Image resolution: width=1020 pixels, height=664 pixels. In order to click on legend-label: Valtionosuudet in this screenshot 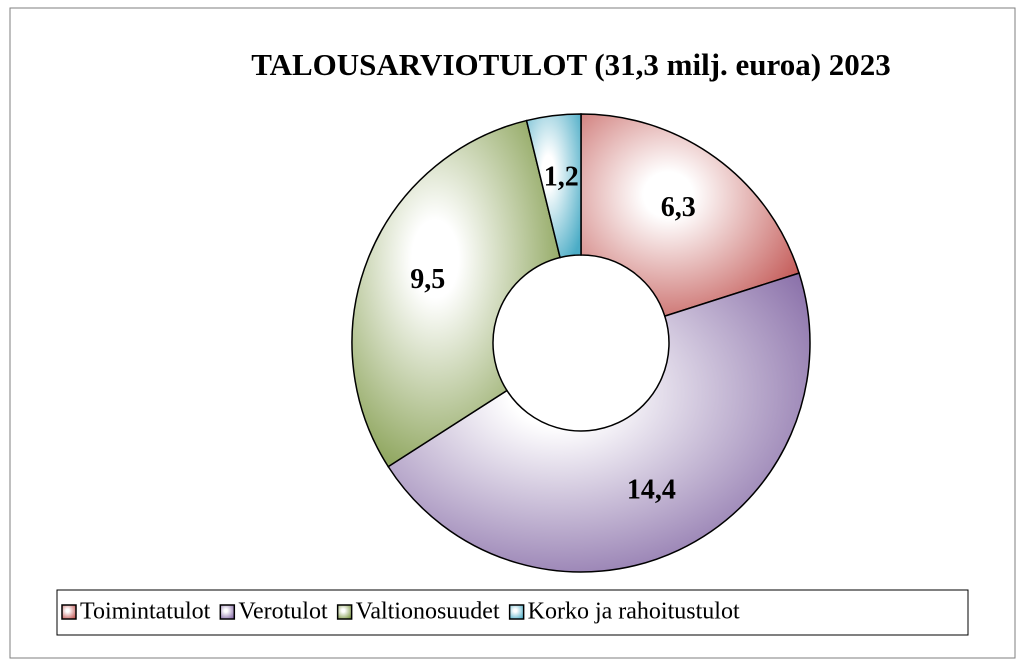, I will do `click(428, 612)`.